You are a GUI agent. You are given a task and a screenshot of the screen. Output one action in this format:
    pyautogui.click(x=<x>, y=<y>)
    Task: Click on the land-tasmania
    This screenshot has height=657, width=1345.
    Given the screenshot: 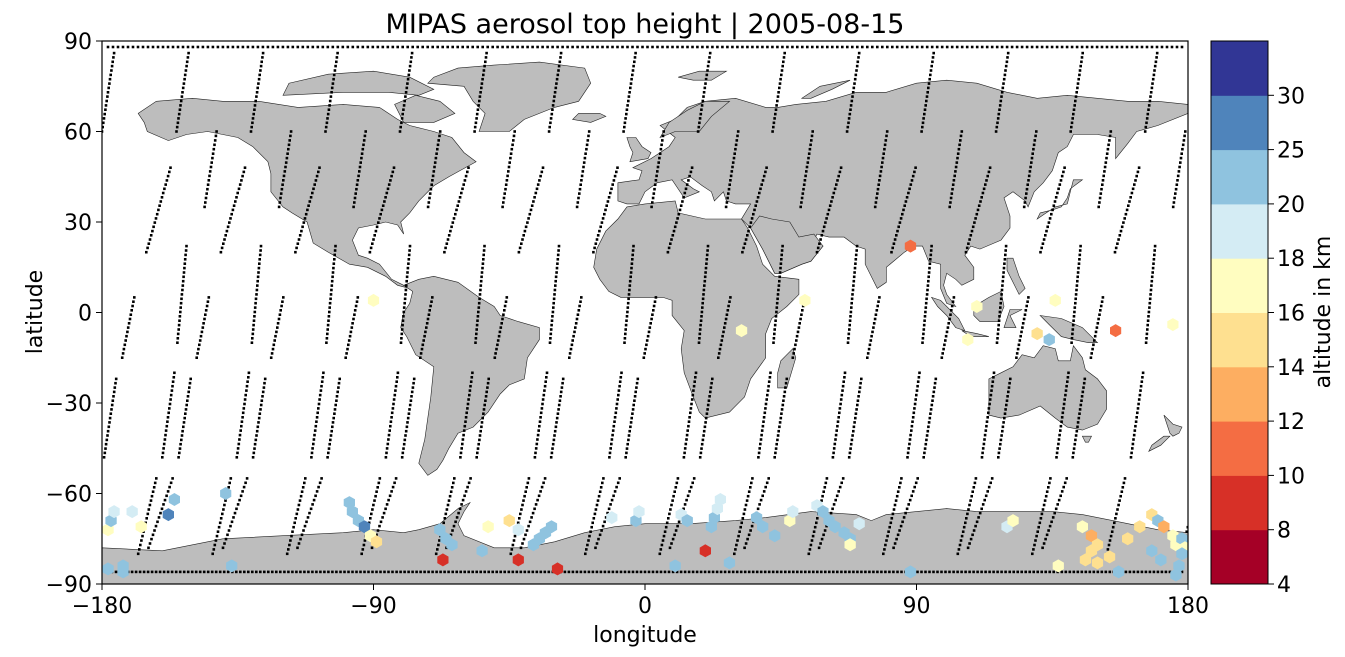 What is the action you would take?
    pyautogui.click(x=1086, y=439)
    